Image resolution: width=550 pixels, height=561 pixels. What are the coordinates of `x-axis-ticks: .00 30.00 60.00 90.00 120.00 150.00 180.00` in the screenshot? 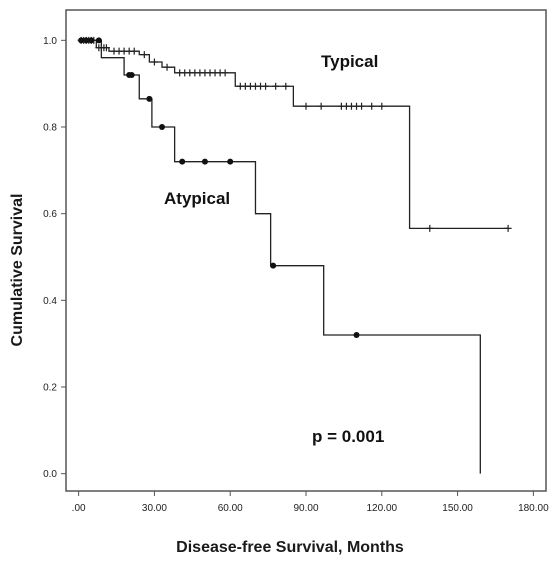 It's located at (310, 502).